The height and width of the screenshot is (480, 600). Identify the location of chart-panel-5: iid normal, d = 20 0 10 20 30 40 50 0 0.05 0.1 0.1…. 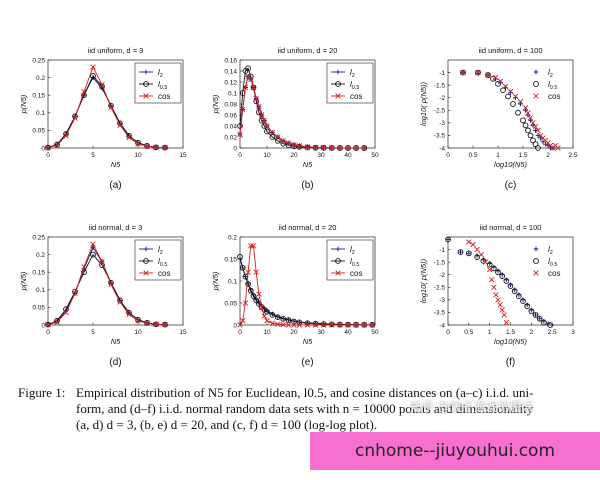
(295, 295).